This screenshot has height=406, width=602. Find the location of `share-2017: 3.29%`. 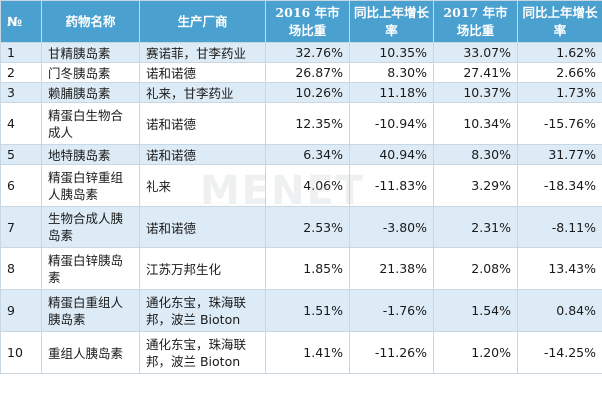

share-2017: 3.29% is located at coordinates (475, 185).